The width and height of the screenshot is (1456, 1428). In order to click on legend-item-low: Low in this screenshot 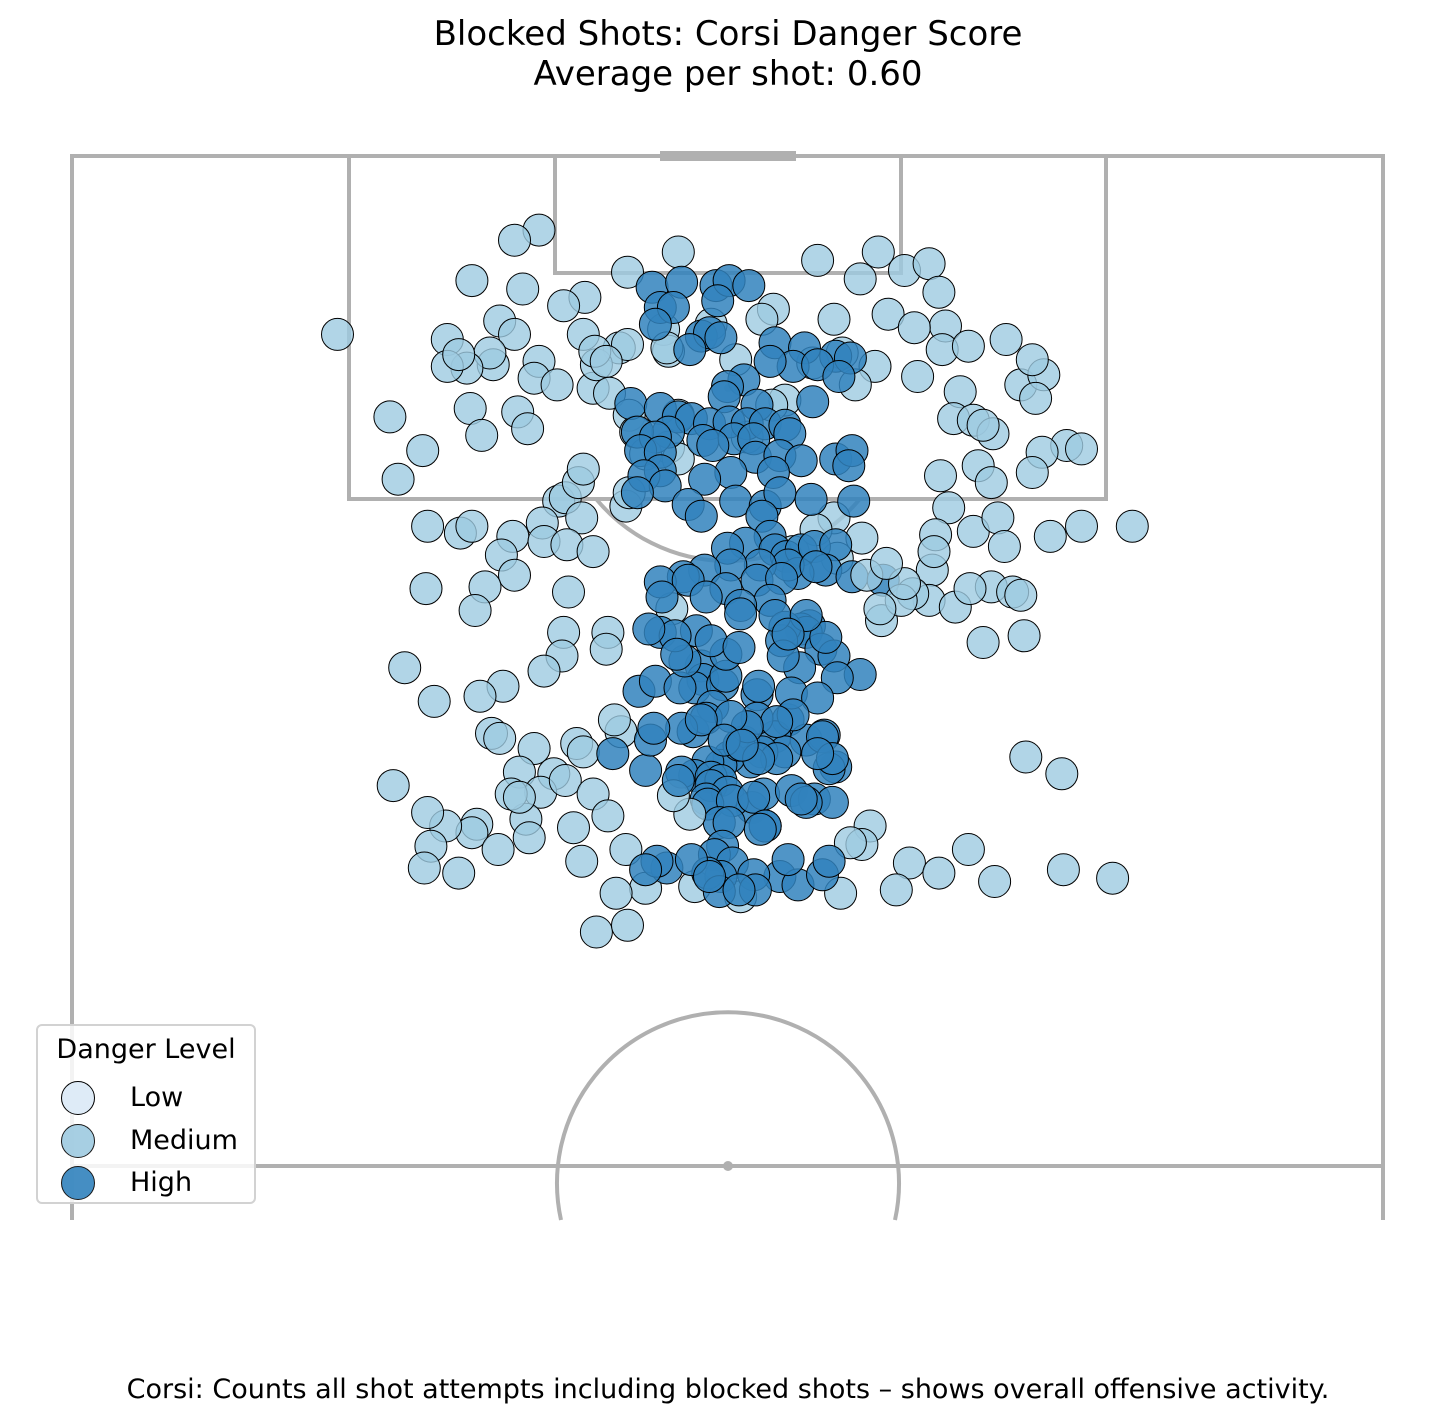, I will do `click(146, 1099)`.